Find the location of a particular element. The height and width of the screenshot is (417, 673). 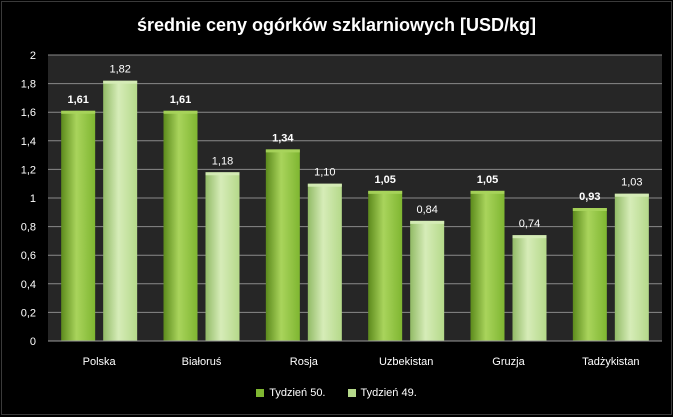

data-label: 1,10 is located at coordinates (324, 173).